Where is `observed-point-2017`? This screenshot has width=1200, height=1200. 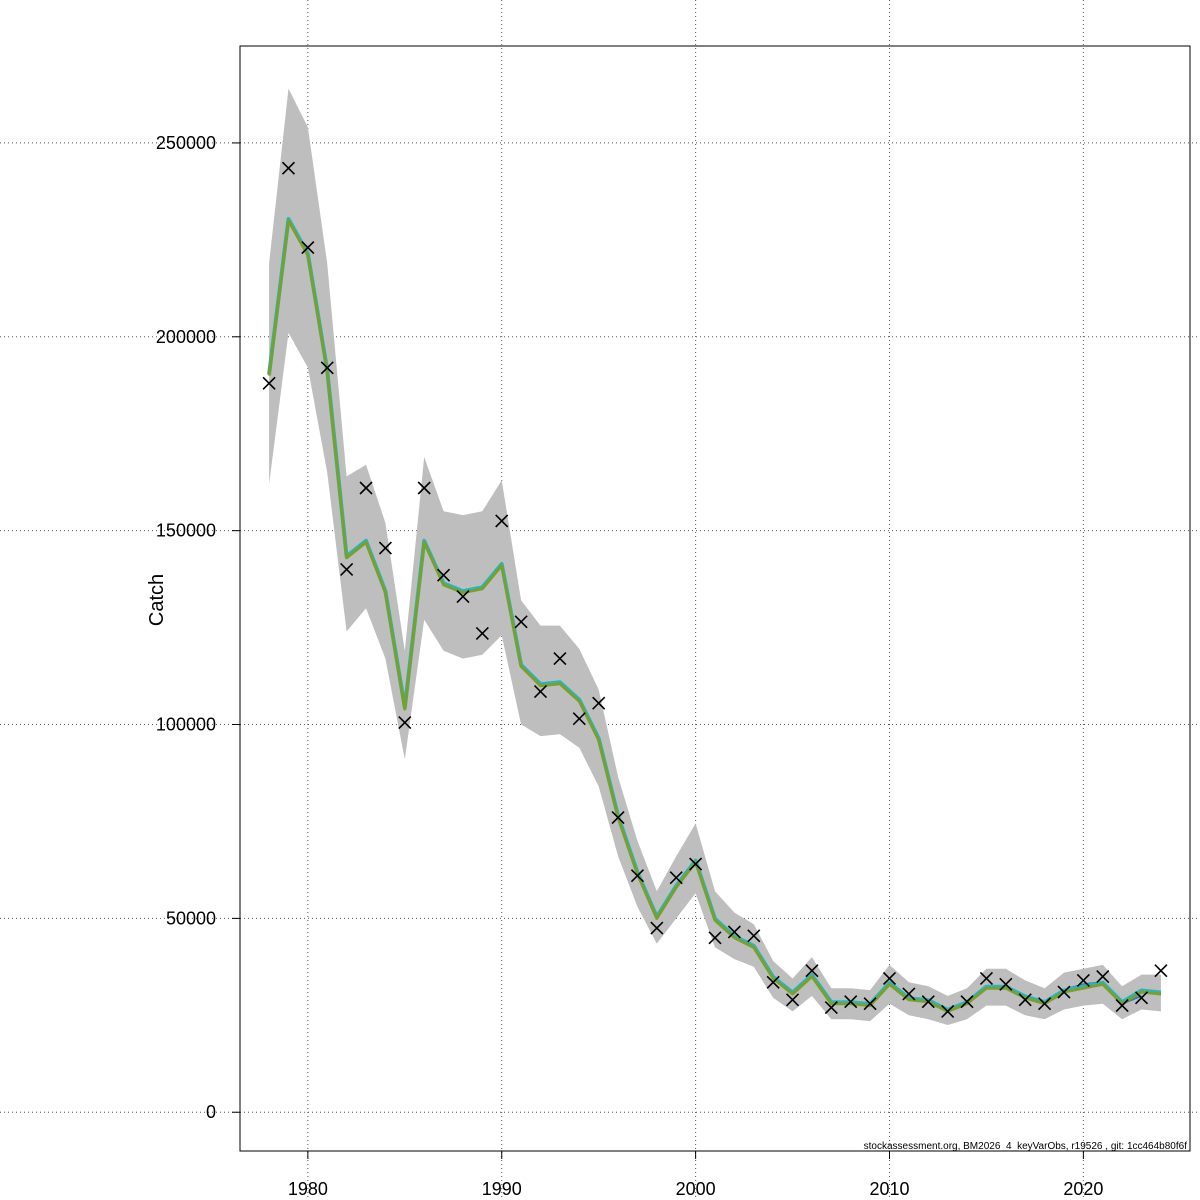
observed-point-2017 is located at coordinates (1025, 1000).